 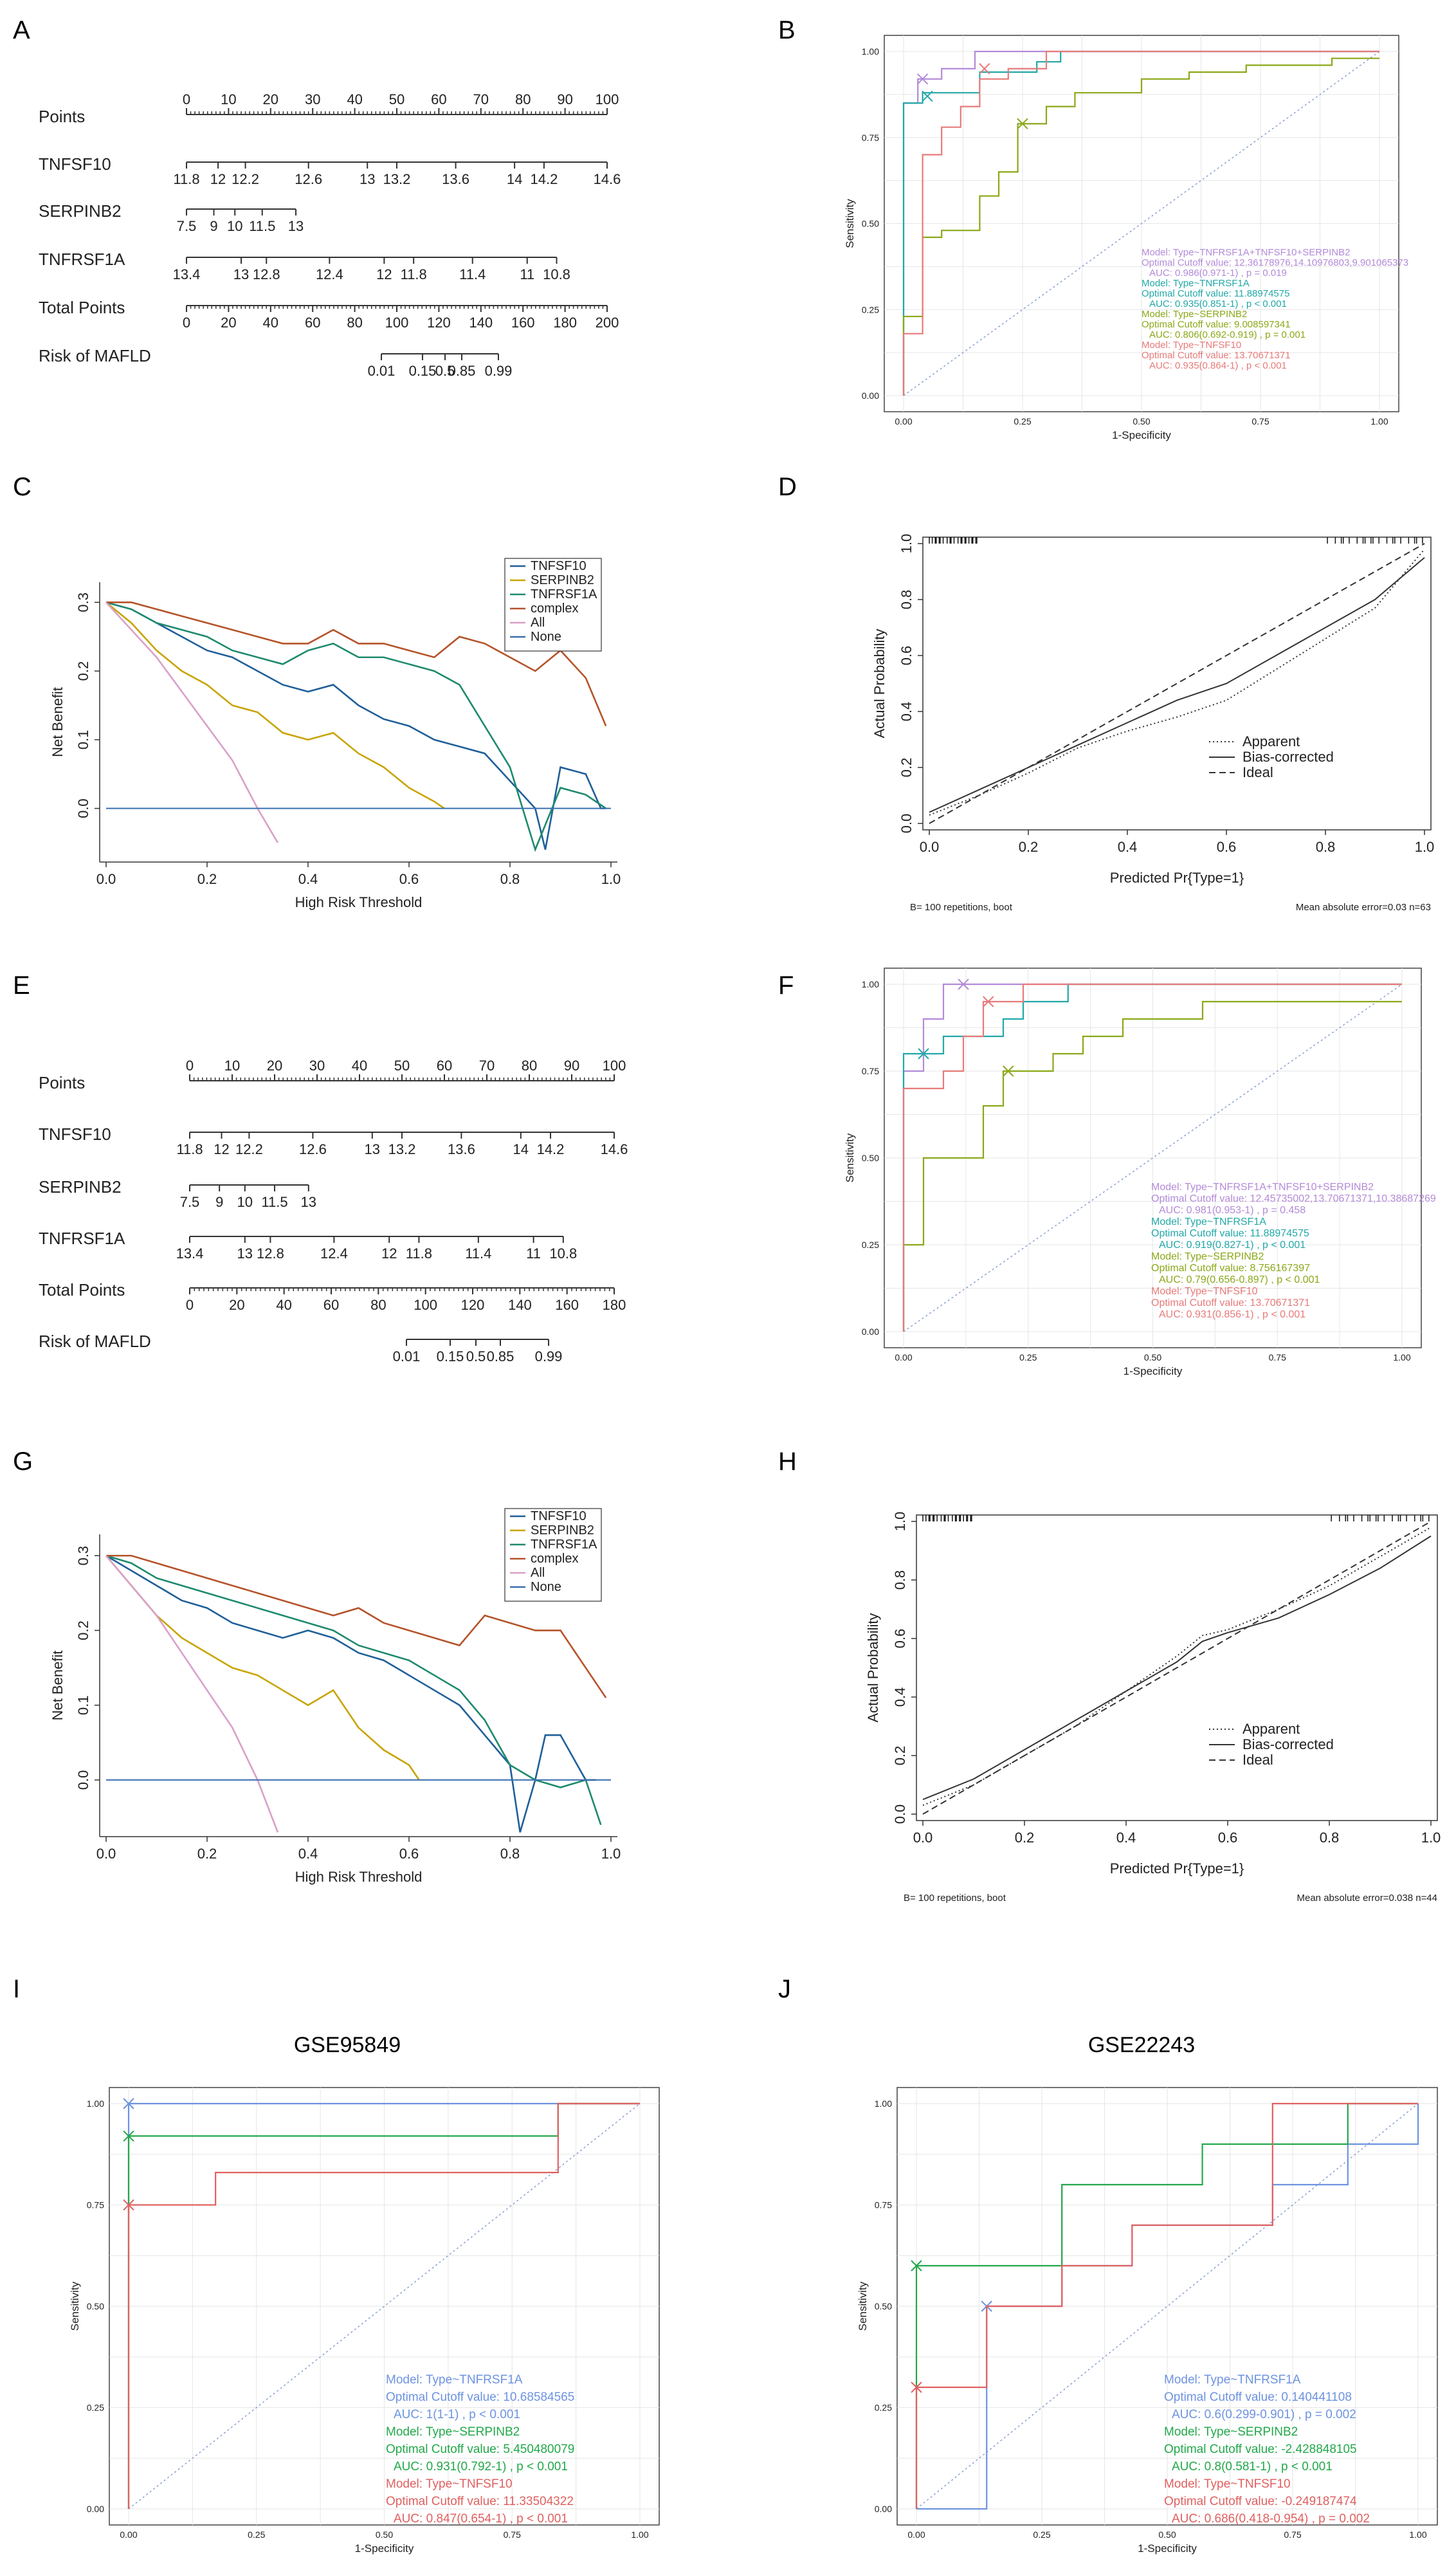 I want to click on roc-y-tick-label: 1.00, so click(x=870, y=984).